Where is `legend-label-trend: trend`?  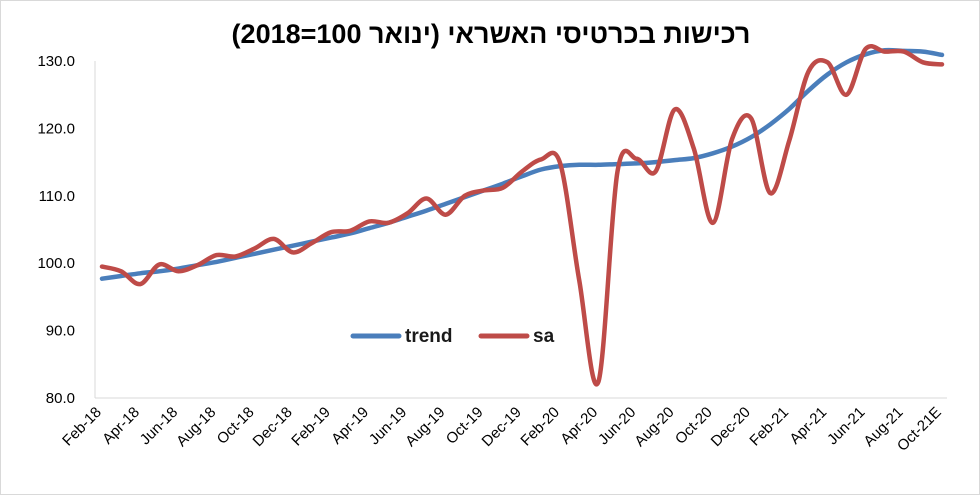
legend-label-trend: trend is located at coordinates (429, 336).